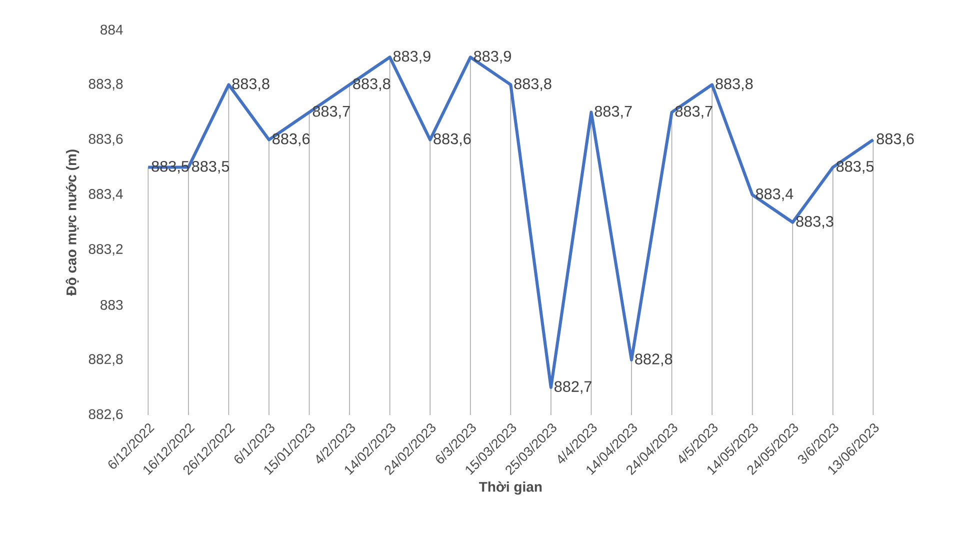  Describe the element at coordinates (105, 250) in the screenshot. I see `y-tick-label: 883,2` at that location.